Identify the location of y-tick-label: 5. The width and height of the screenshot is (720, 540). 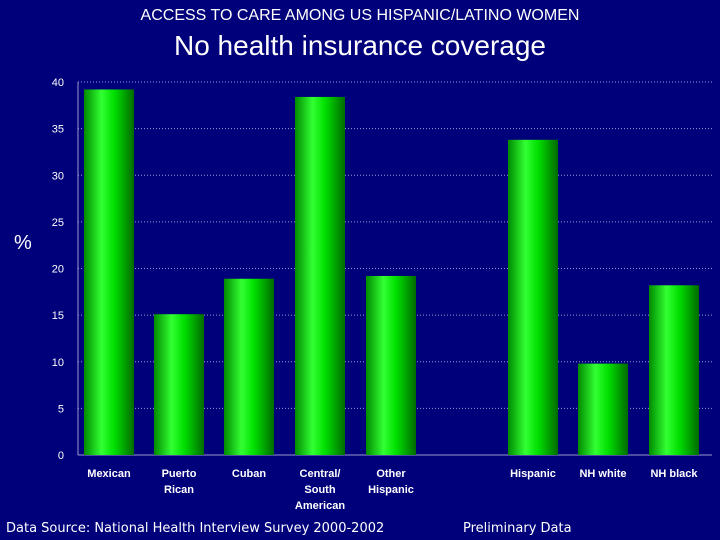
(61, 409).